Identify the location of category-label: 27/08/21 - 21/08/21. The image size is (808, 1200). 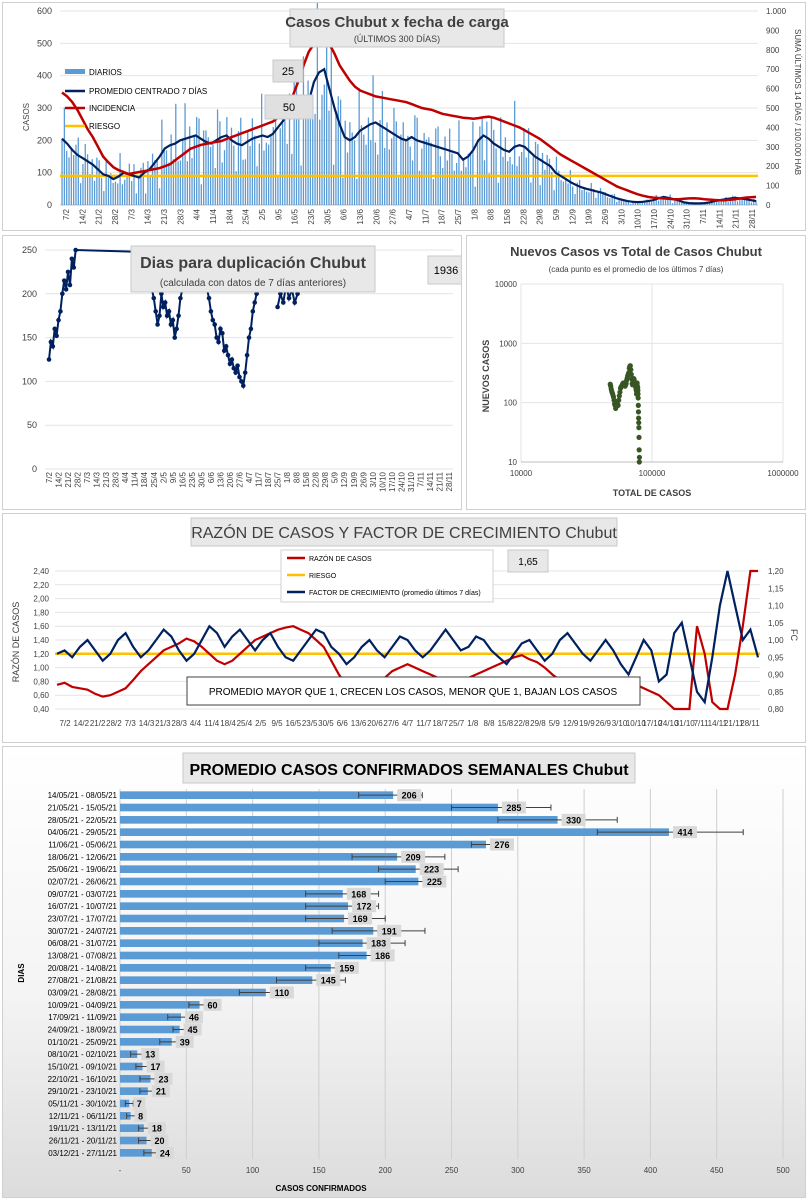
(83, 980).